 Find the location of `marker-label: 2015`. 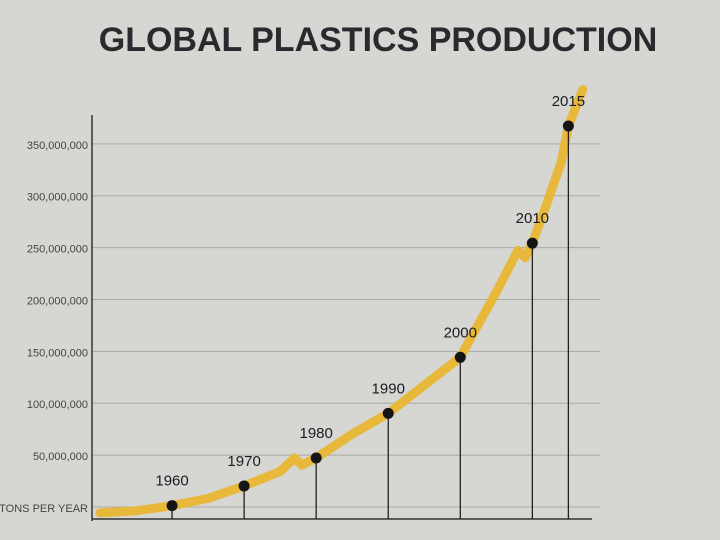

marker-label: 2015 is located at coordinates (568, 101).